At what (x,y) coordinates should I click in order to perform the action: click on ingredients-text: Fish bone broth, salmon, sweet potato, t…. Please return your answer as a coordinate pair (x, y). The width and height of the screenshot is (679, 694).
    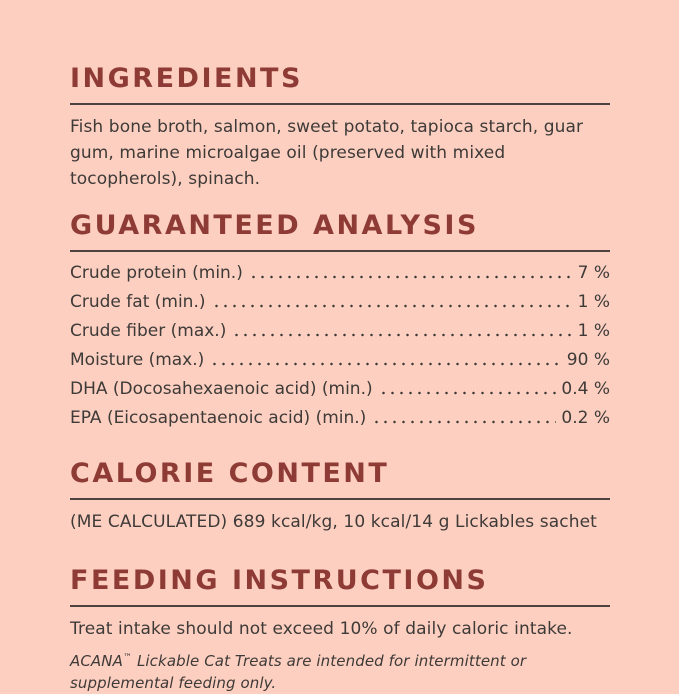
    Looking at the image, I should click on (327, 153).